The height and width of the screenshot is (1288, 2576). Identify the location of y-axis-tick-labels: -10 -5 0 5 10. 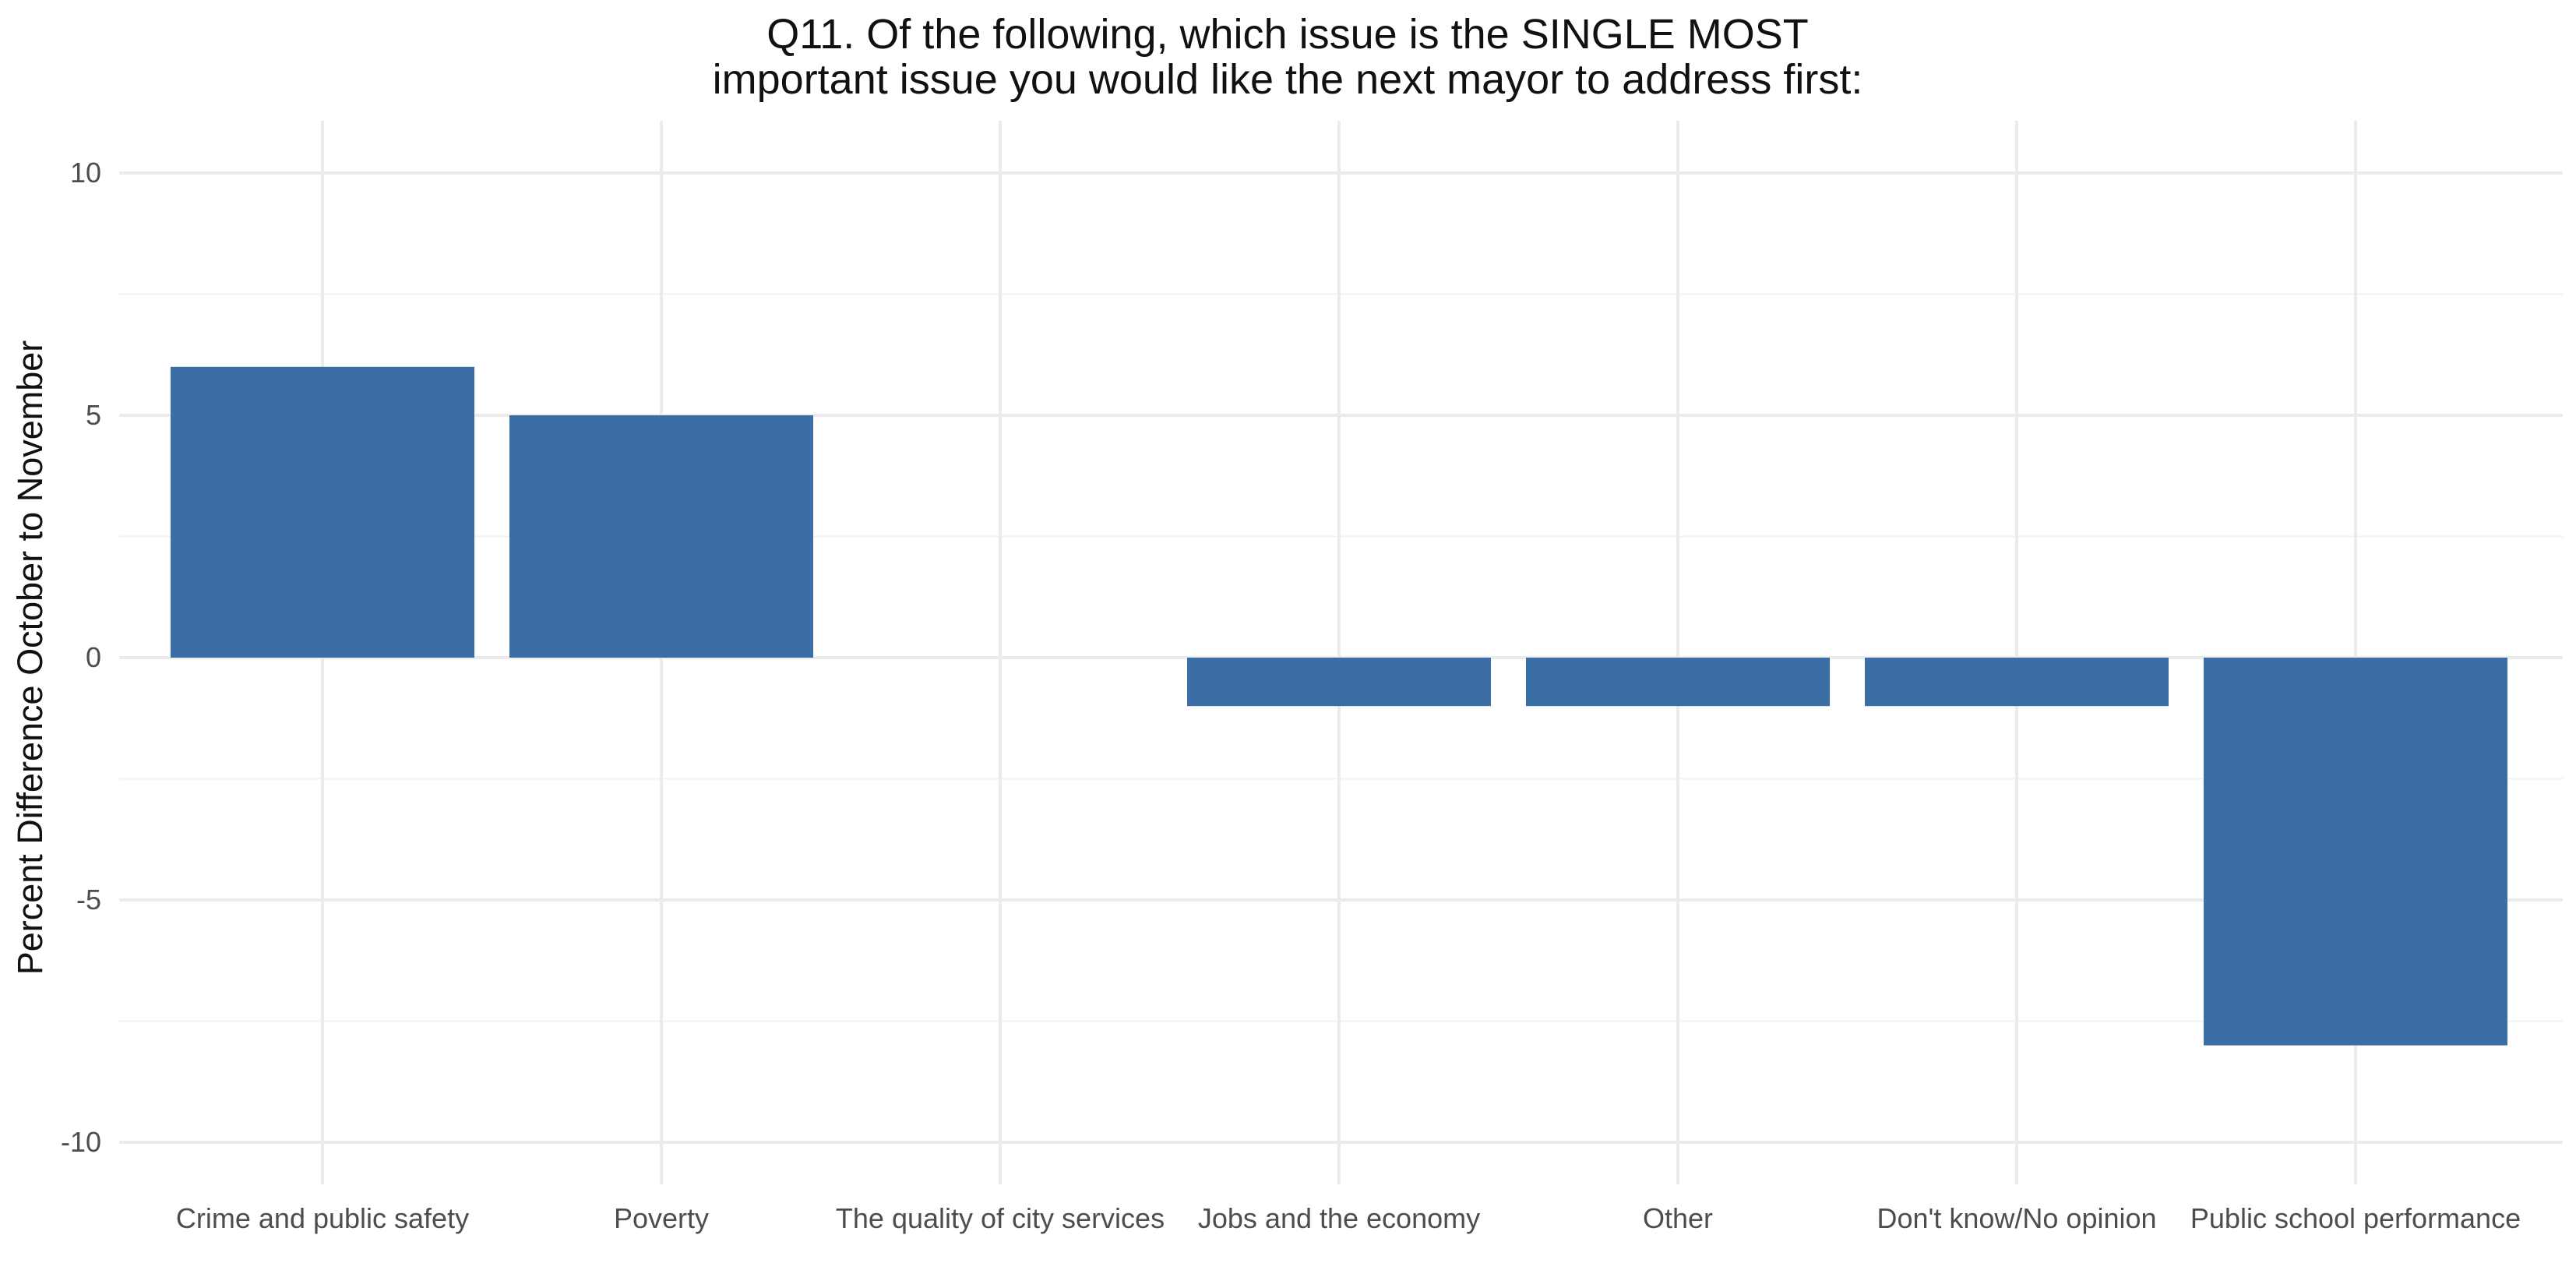
(81, 657).